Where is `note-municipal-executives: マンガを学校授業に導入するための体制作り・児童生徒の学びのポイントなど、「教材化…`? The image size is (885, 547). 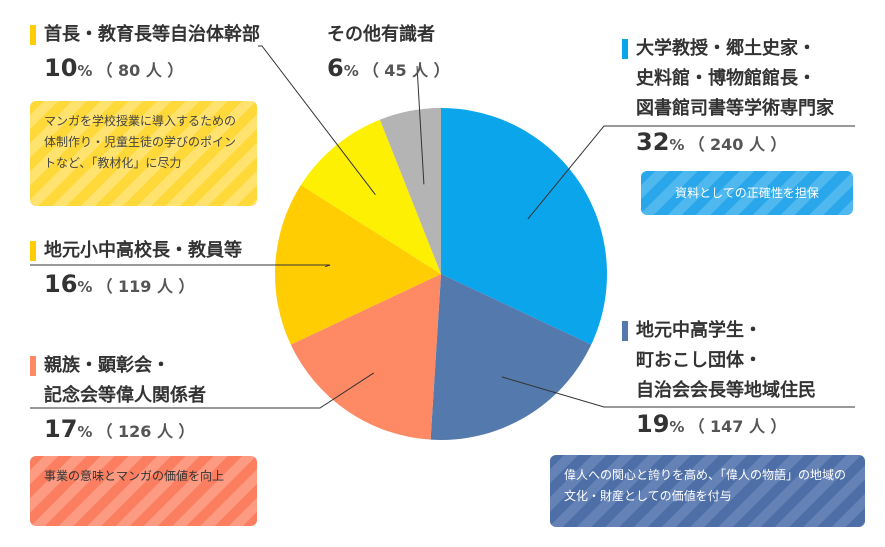 note-municipal-executives: マンガを学校授業に導入するための体制作り・児童生徒の学びのポイントなど、「教材化… is located at coordinates (143, 153).